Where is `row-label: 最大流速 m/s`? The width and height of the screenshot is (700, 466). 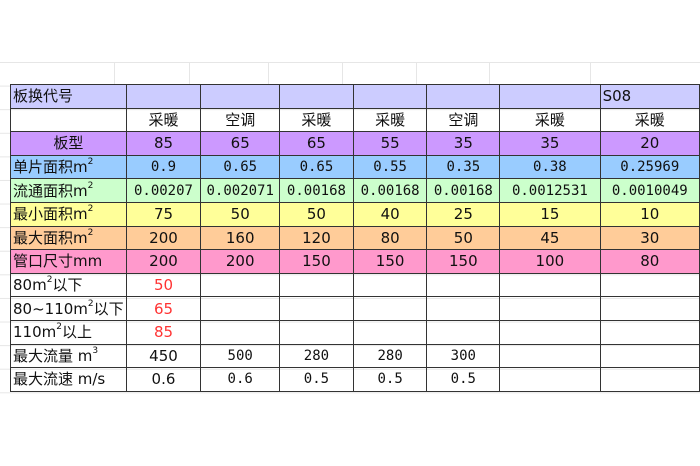 row-label: 最大流速 m/s is located at coordinates (68, 379).